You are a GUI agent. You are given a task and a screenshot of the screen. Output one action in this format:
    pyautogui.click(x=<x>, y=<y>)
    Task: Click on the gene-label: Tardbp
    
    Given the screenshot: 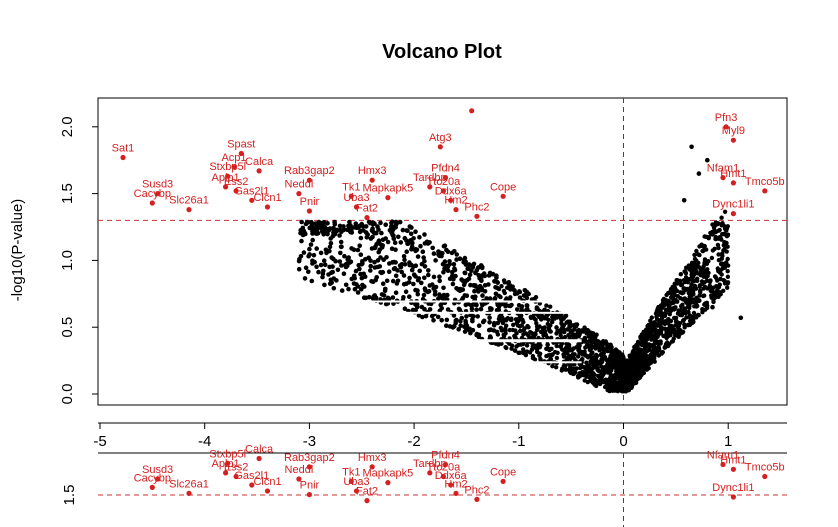 What is the action you would take?
    pyautogui.click(x=430, y=178)
    